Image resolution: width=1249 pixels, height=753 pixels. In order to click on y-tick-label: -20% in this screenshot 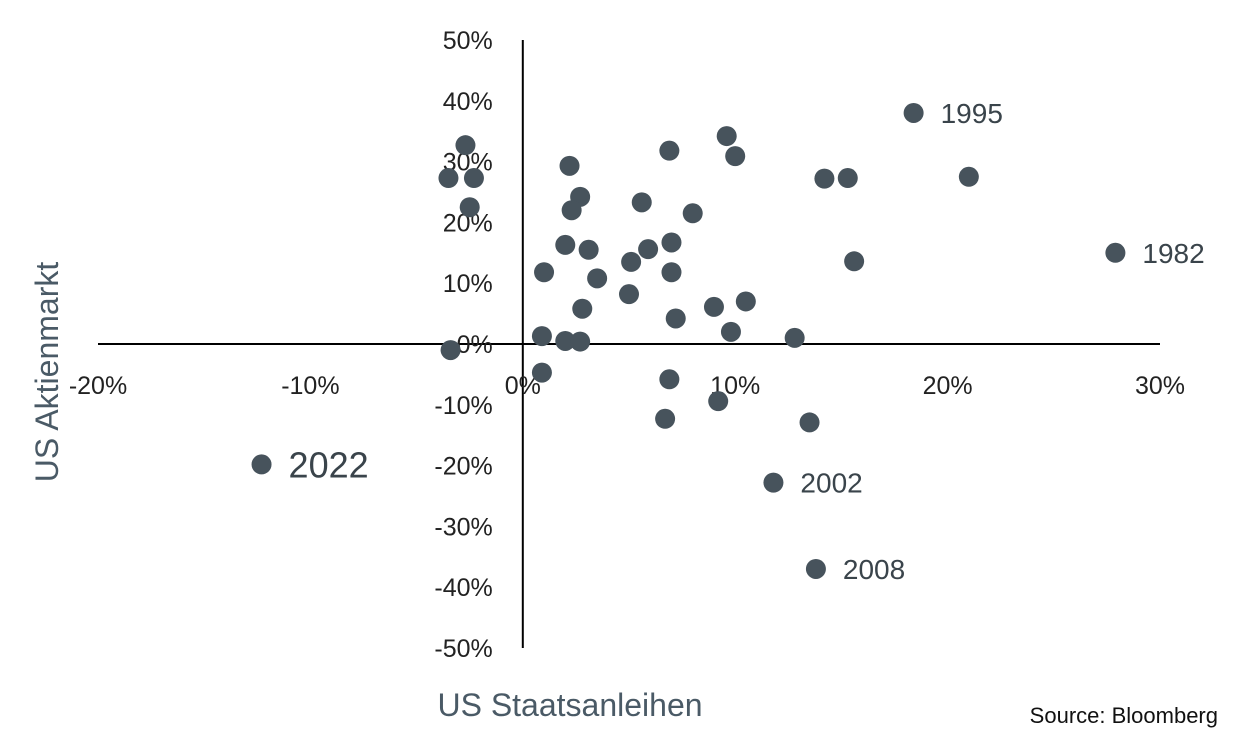, I will do `click(463, 467)`.